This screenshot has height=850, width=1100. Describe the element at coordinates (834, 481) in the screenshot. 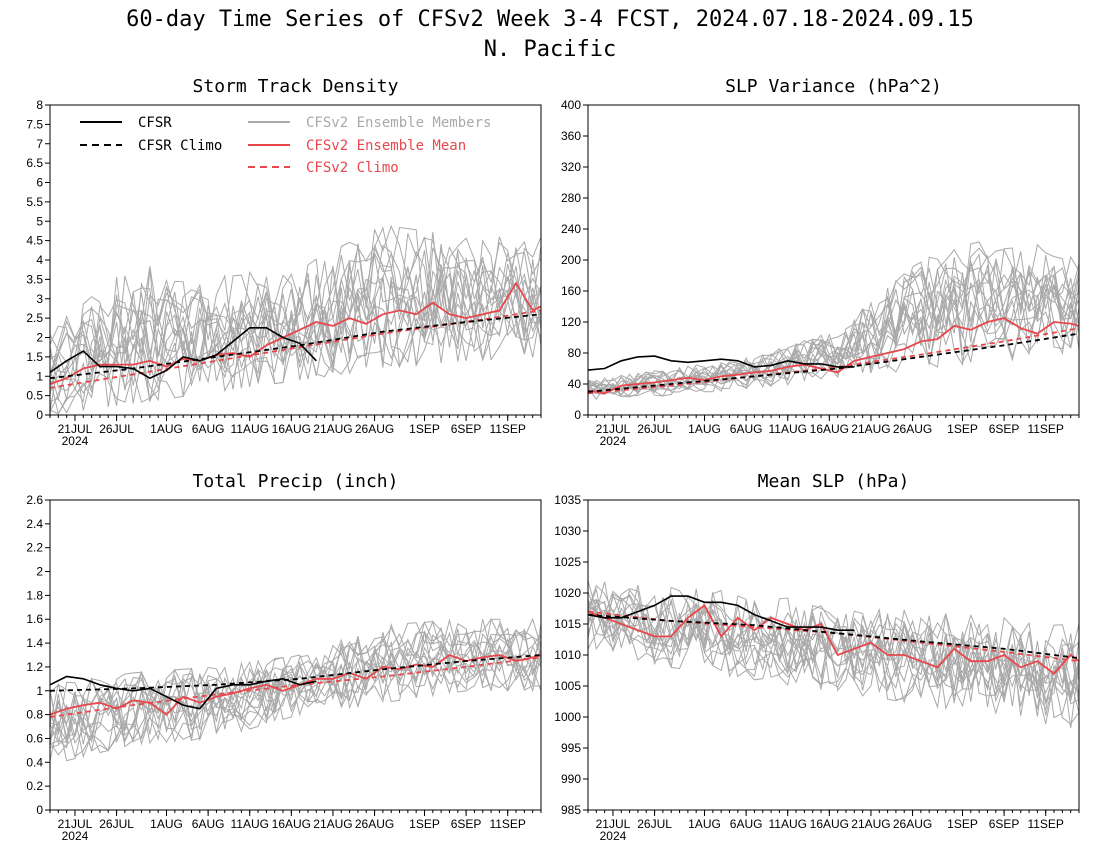

I see `panel-title: Mean SLP (hPa)` at that location.